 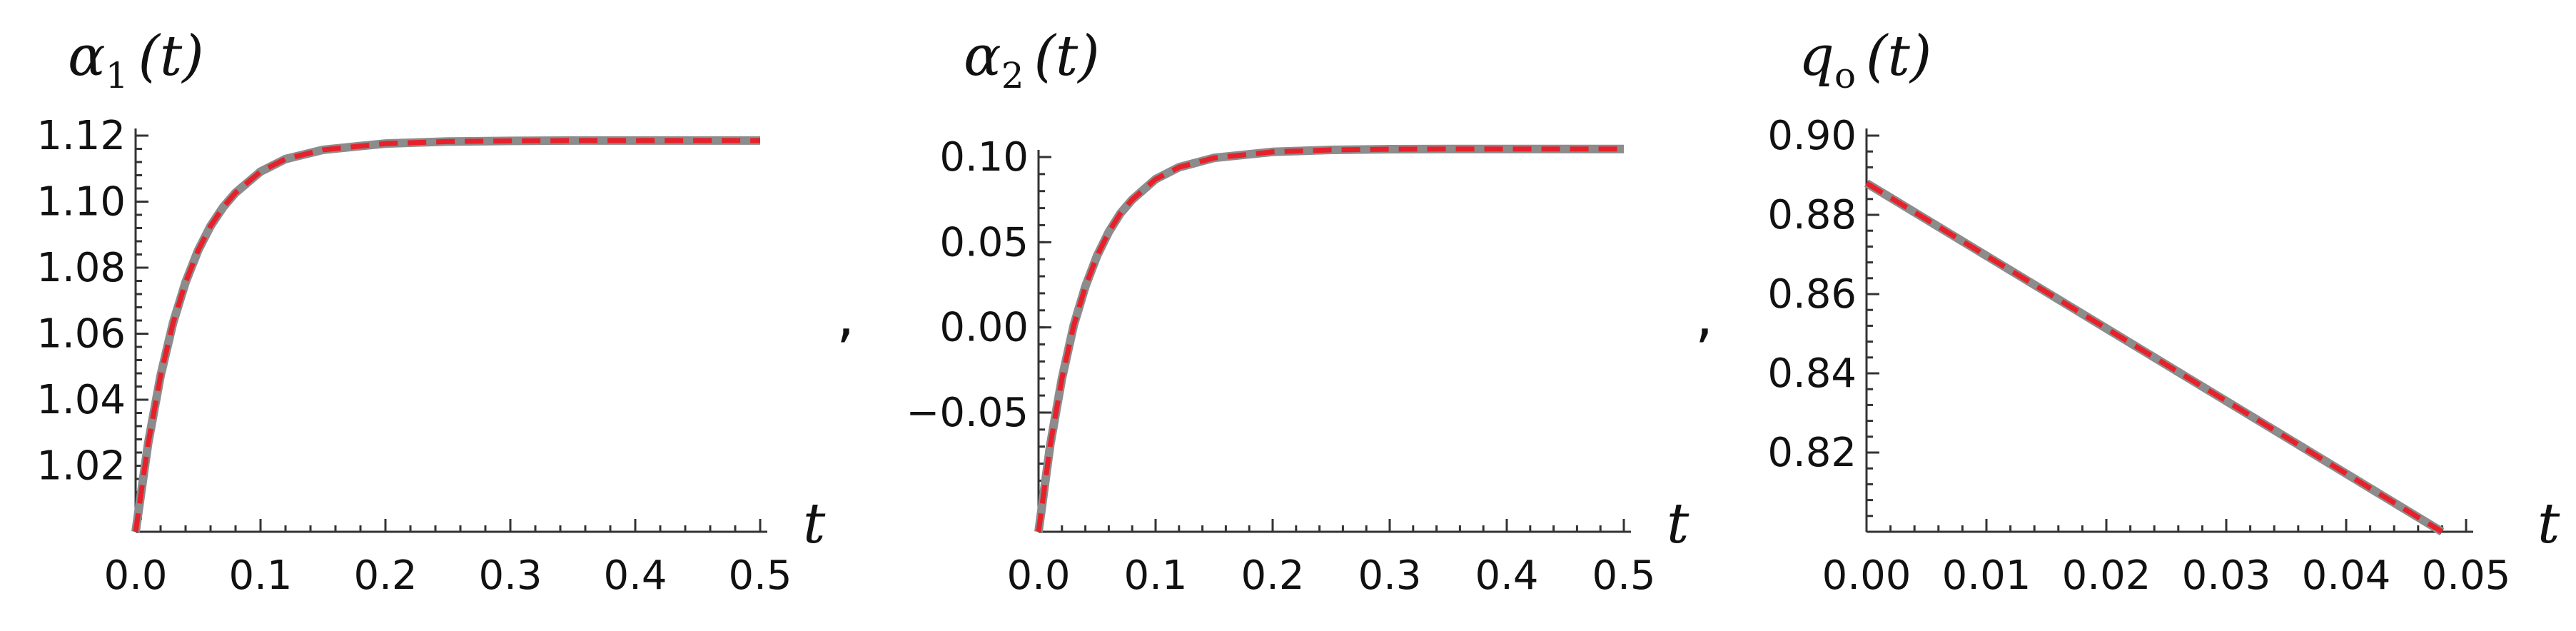 I want to click on y-tick-label: 0.05, so click(x=984, y=242).